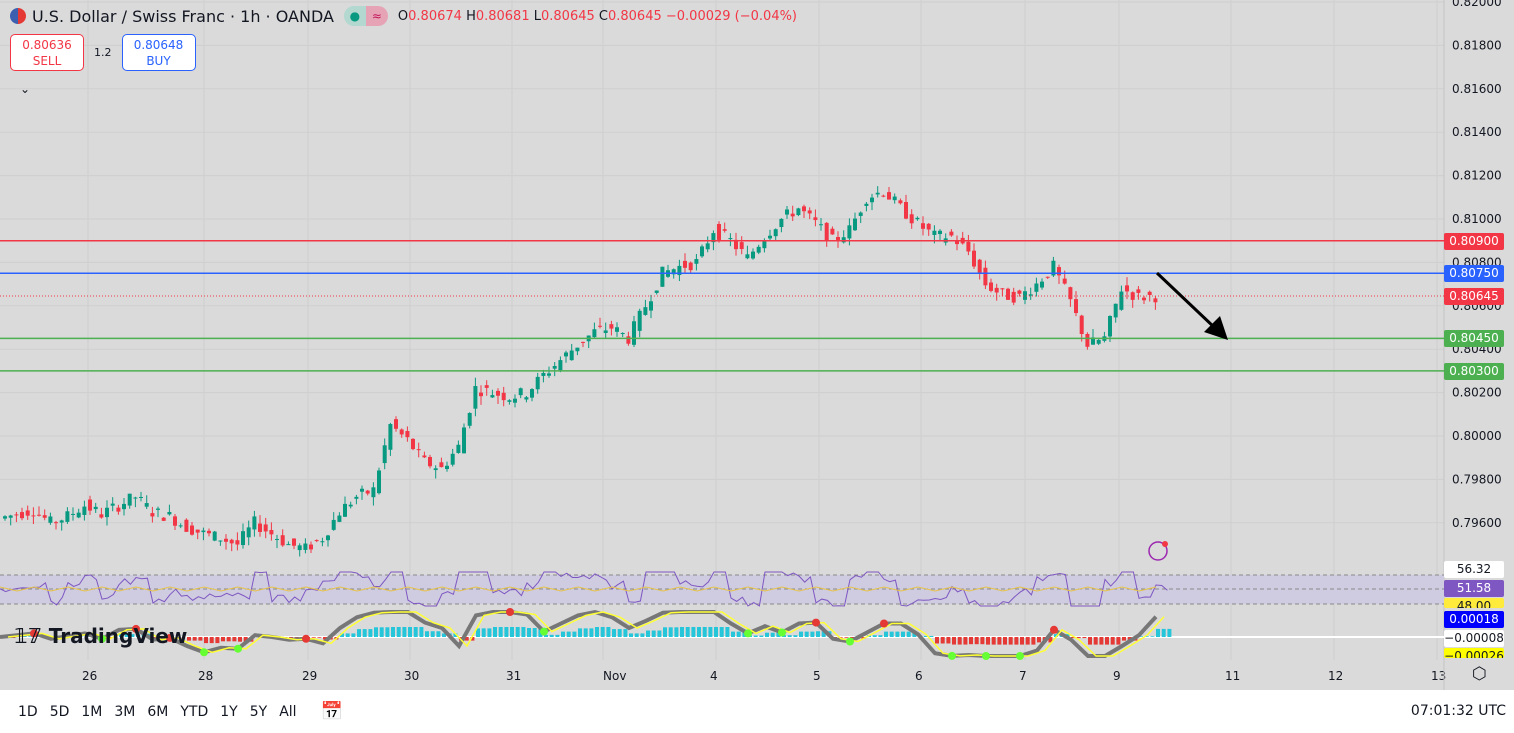 The width and height of the screenshot is (1514, 733). What do you see at coordinates (1479, 674) in the screenshot?
I see `settings-gear-icon: ⬡` at bounding box center [1479, 674].